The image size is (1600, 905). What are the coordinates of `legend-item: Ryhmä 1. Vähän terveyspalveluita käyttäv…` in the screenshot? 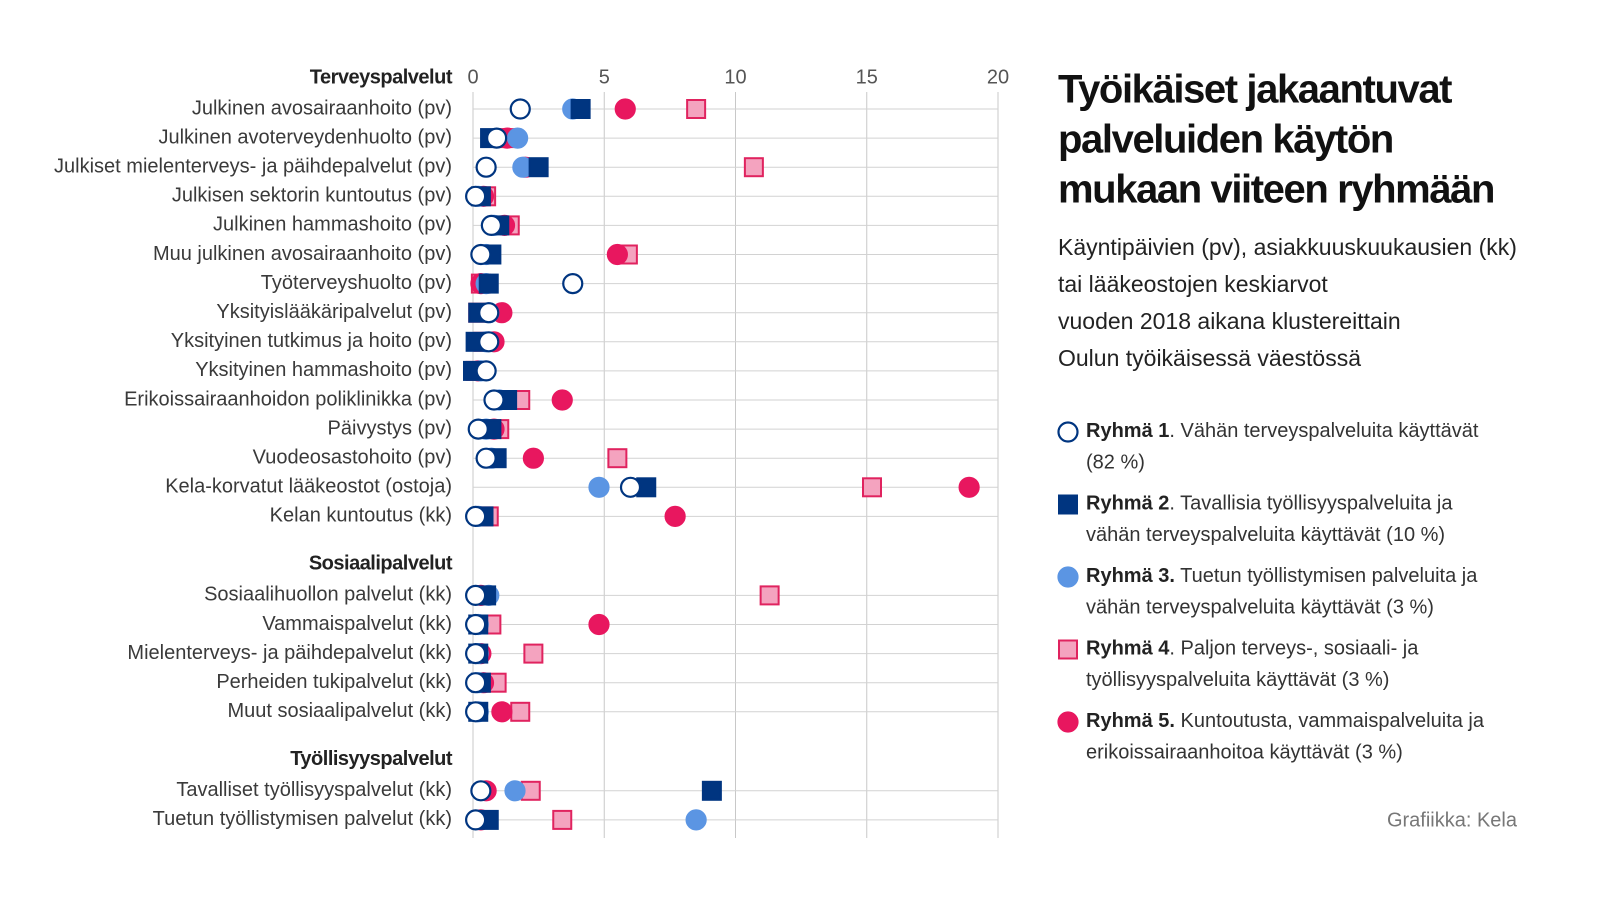 It's located at (1268, 446).